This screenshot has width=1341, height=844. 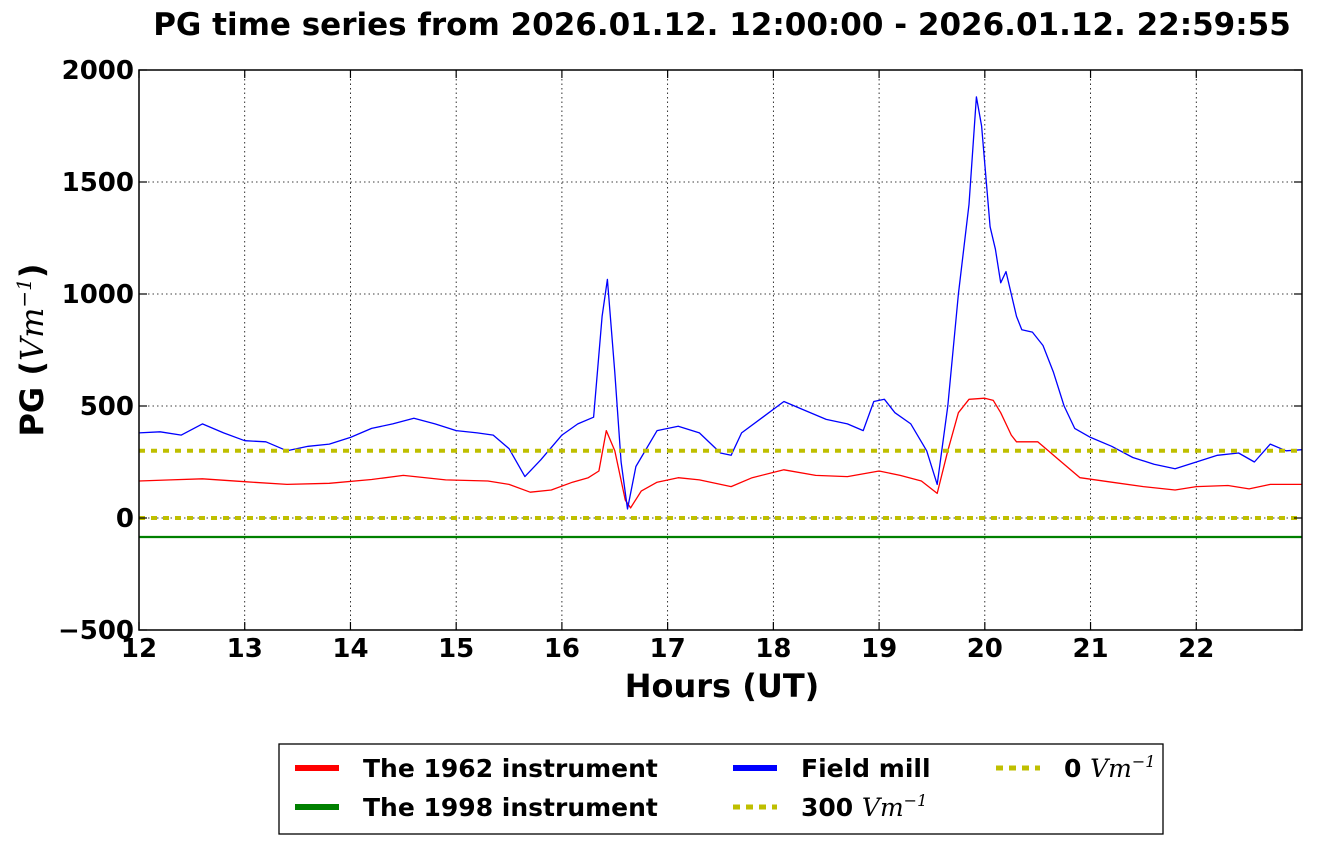 What do you see at coordinates (722, 686) in the screenshot?
I see `x-axis-label: Hours (UT)` at bounding box center [722, 686].